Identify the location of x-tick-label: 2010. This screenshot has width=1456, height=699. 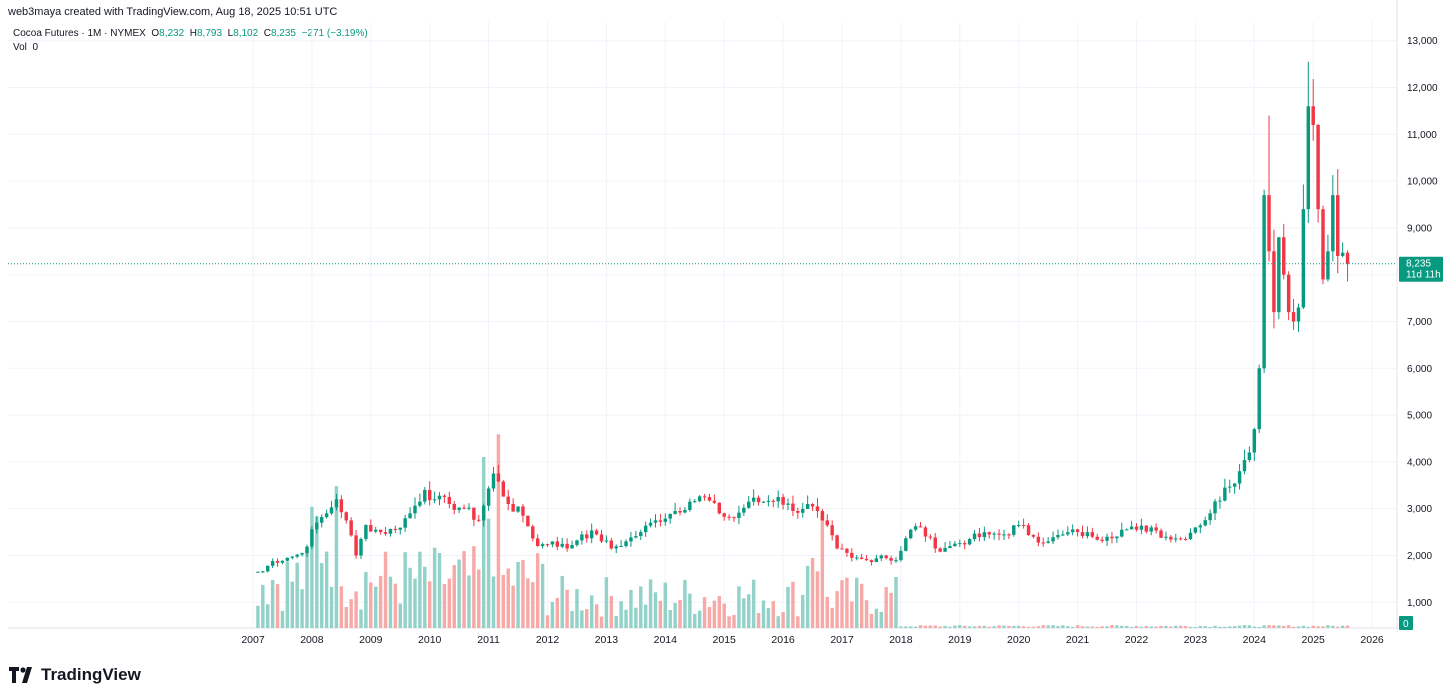
(430, 640).